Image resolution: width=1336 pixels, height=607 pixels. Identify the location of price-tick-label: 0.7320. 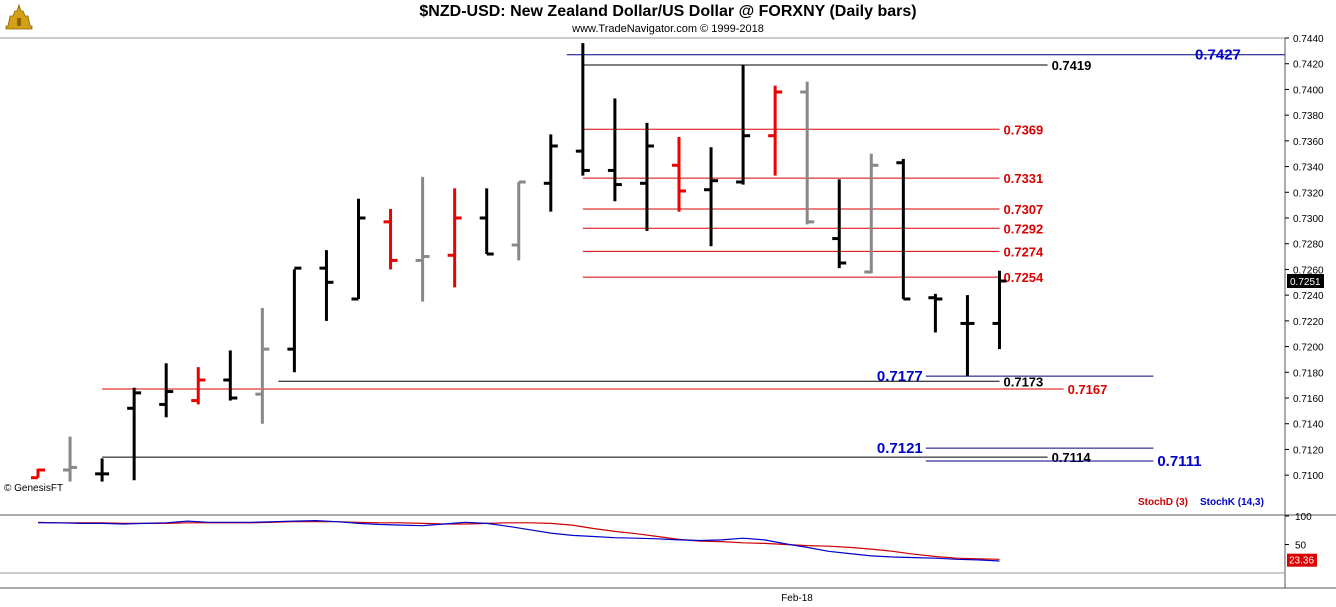
(1308, 193).